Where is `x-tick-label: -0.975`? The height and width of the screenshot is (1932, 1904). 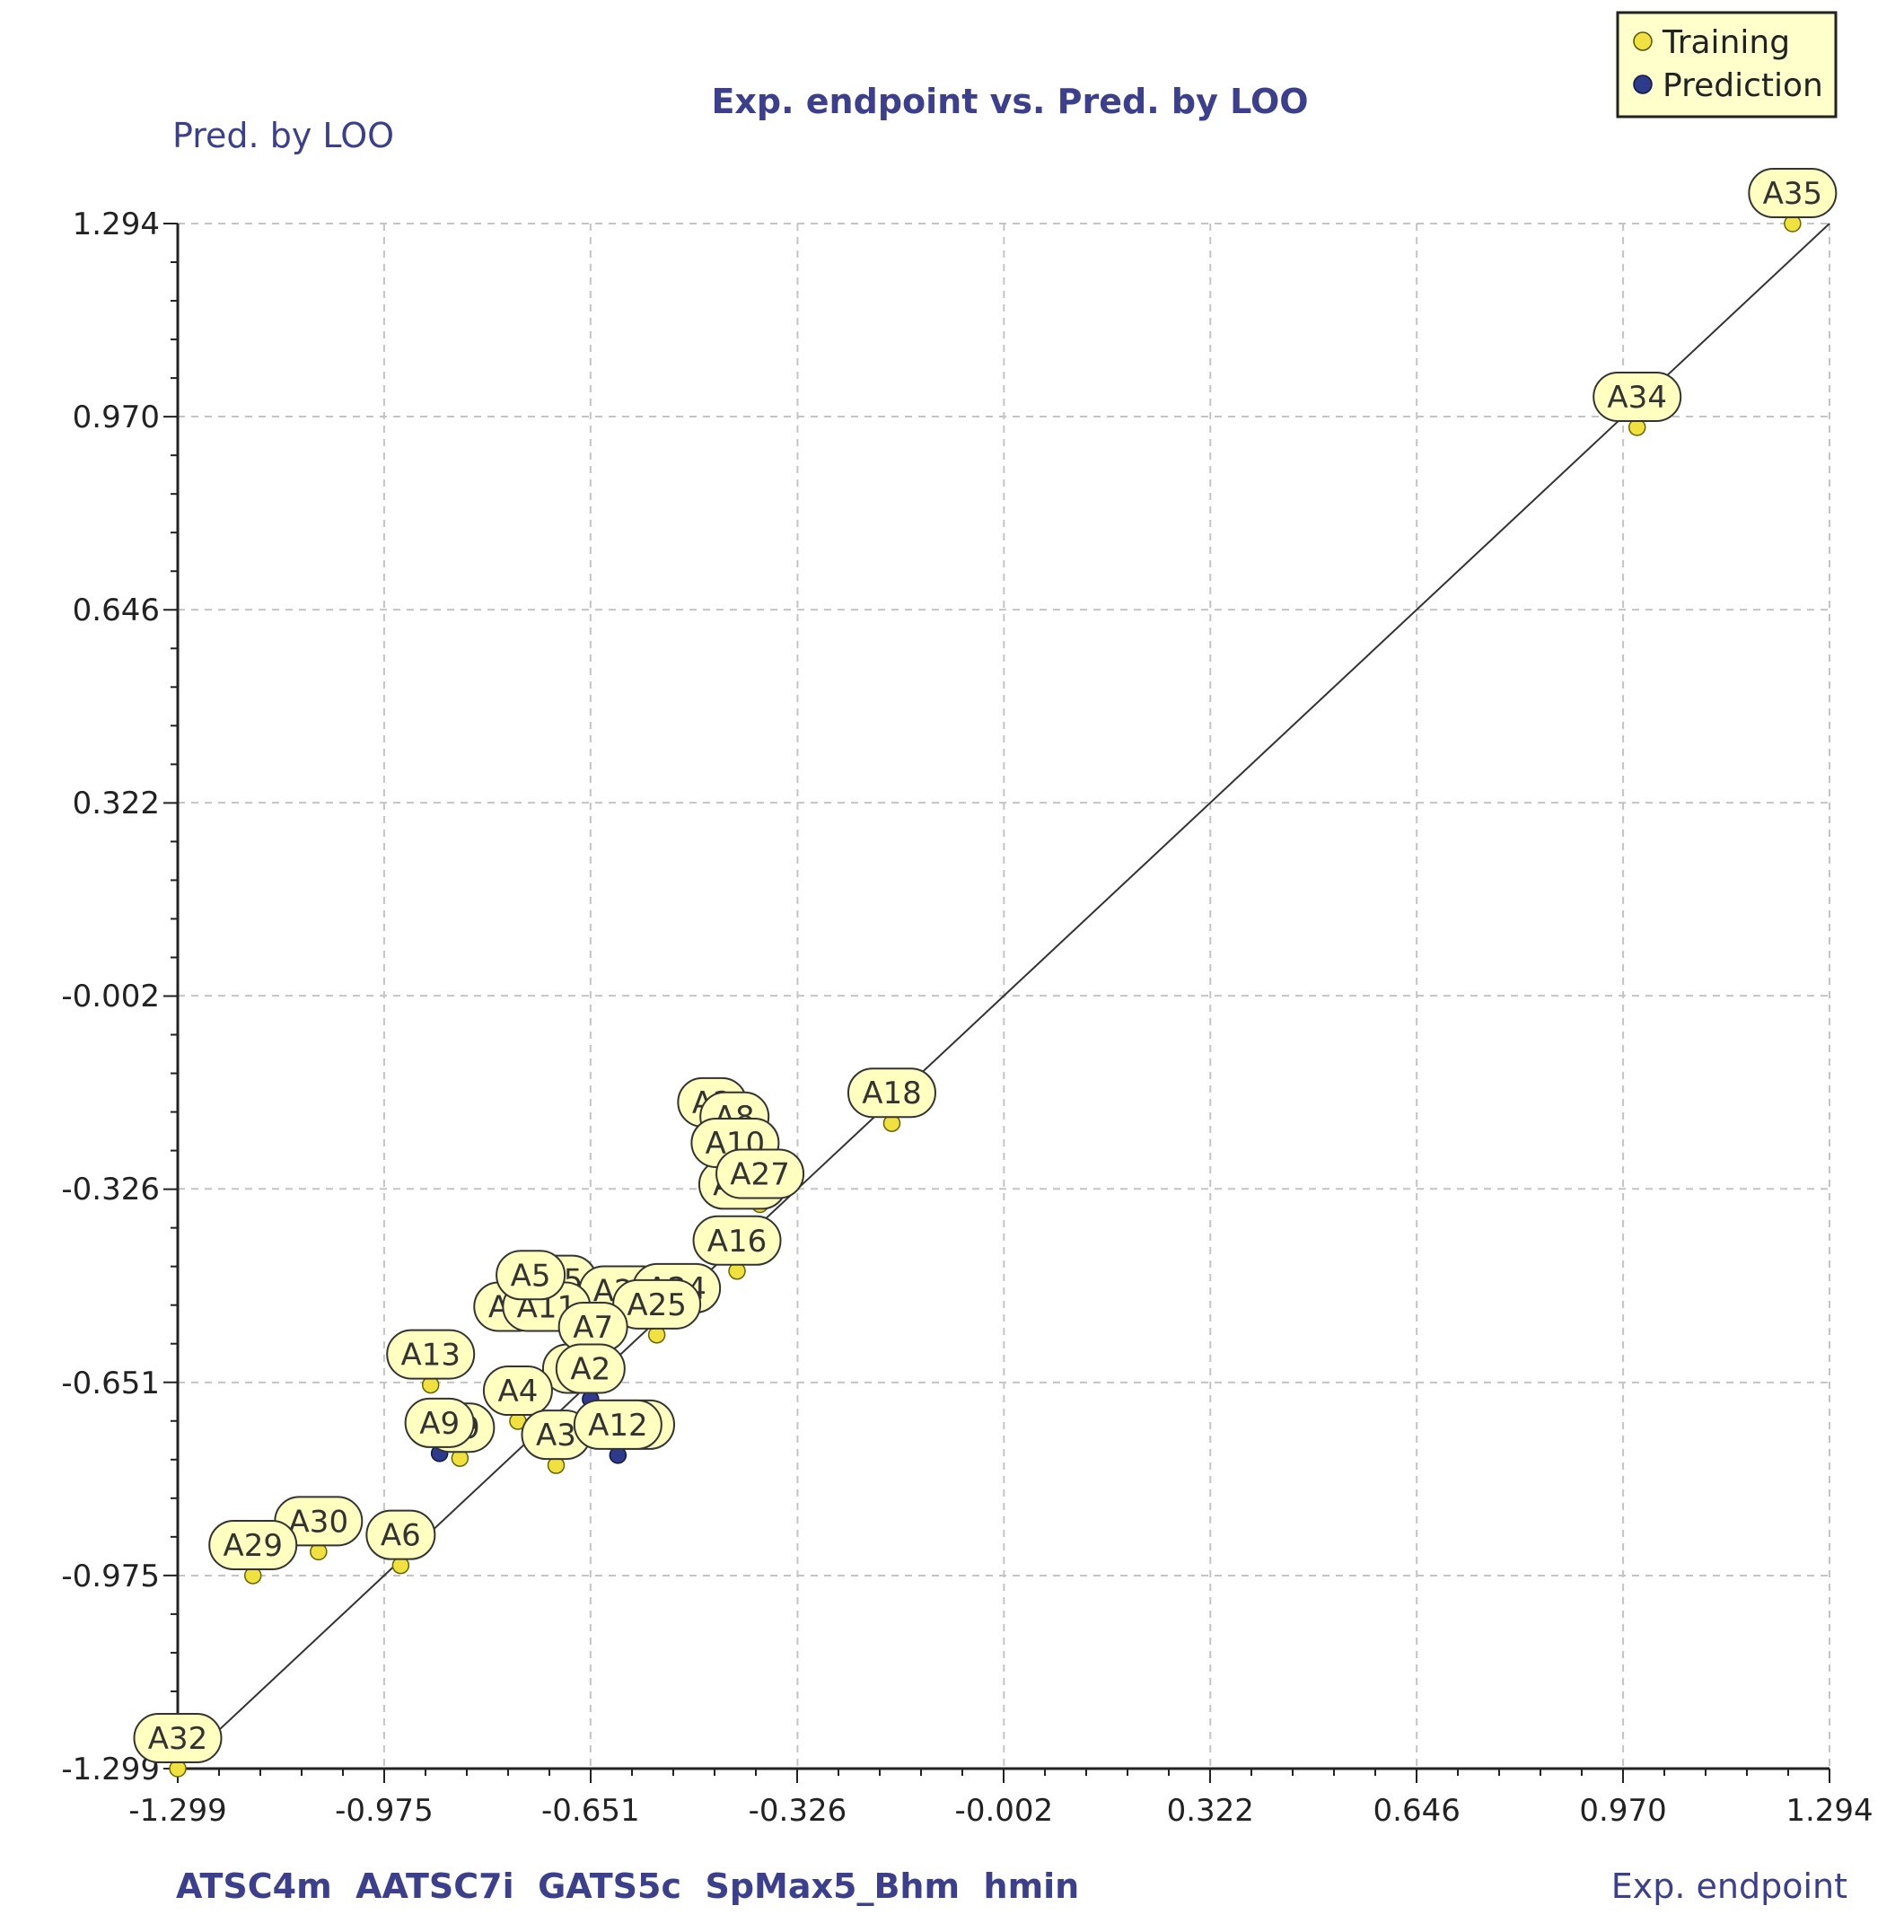 x-tick-label: -0.975 is located at coordinates (384, 1811).